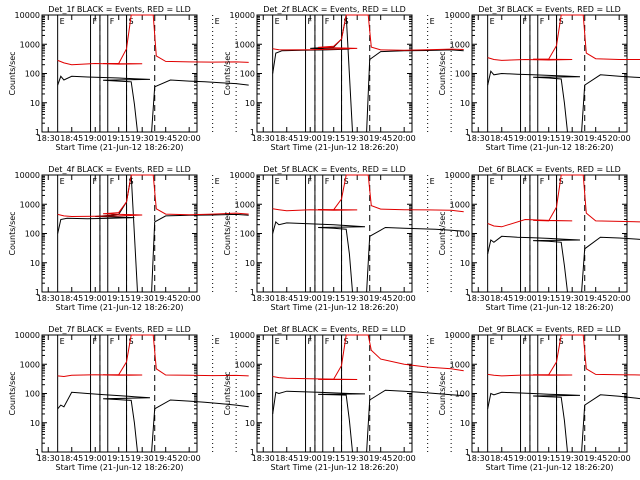  What do you see at coordinates (334, 329) in the screenshot?
I see `chart-title: Det_8f BLACK = Events, RED = LLD` at bounding box center [334, 329].